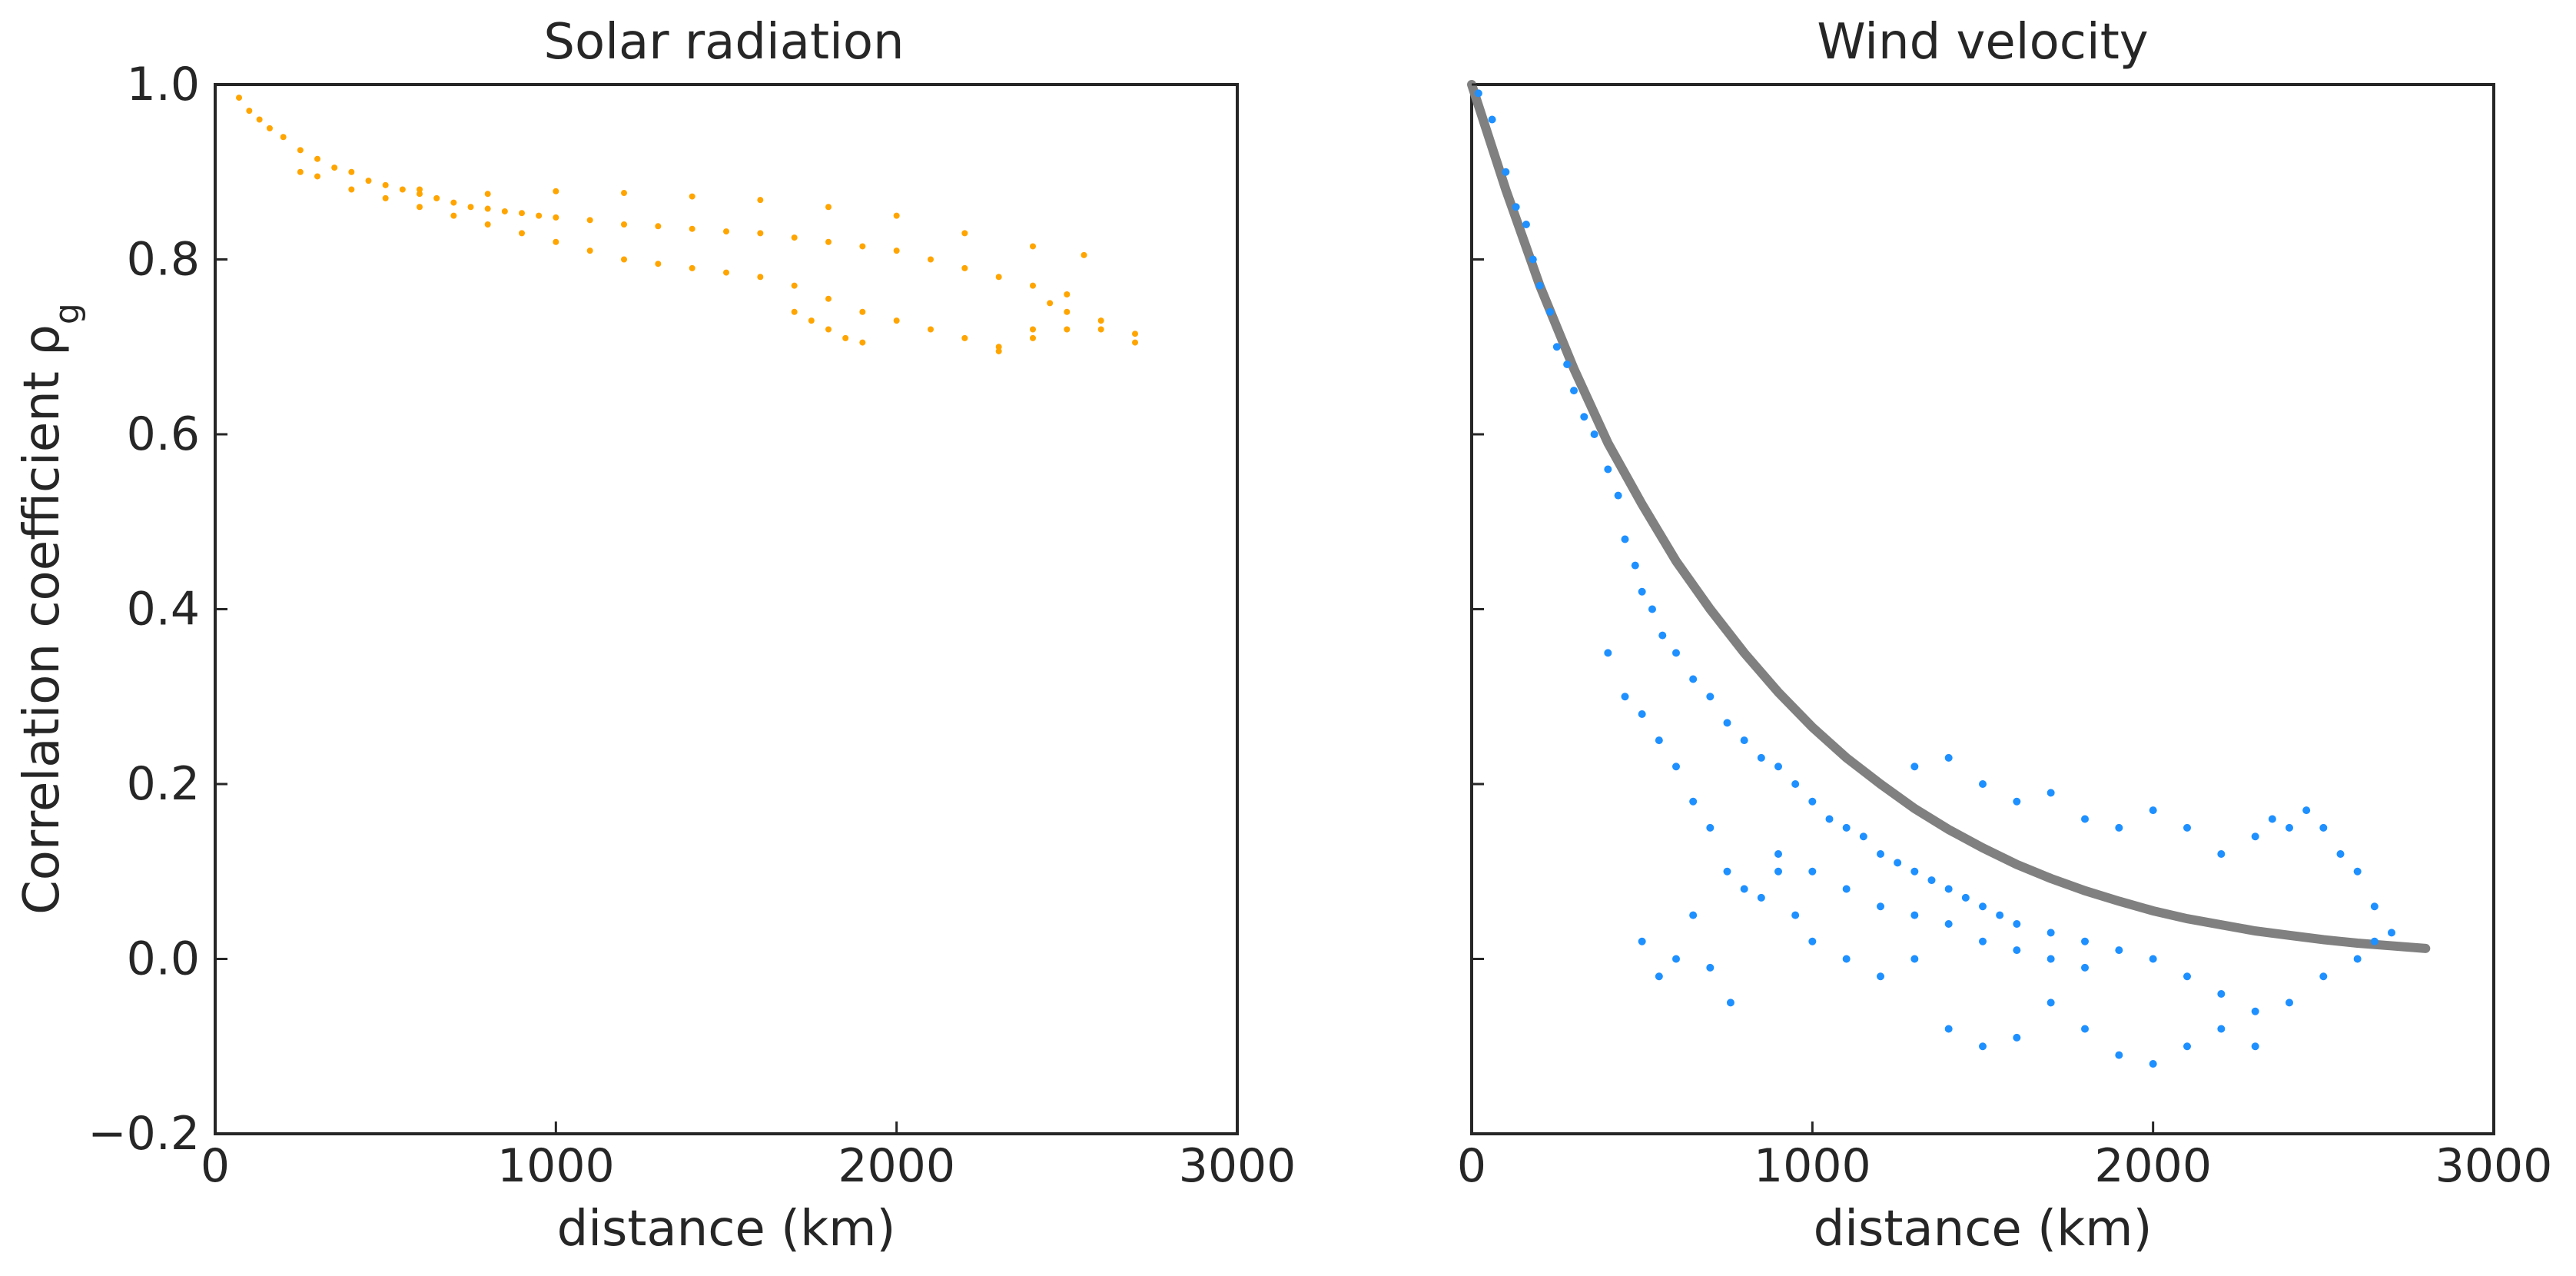  What do you see at coordinates (1813, 1166) in the screenshot?
I see `x-tick-label-1: 1000` at bounding box center [1813, 1166].